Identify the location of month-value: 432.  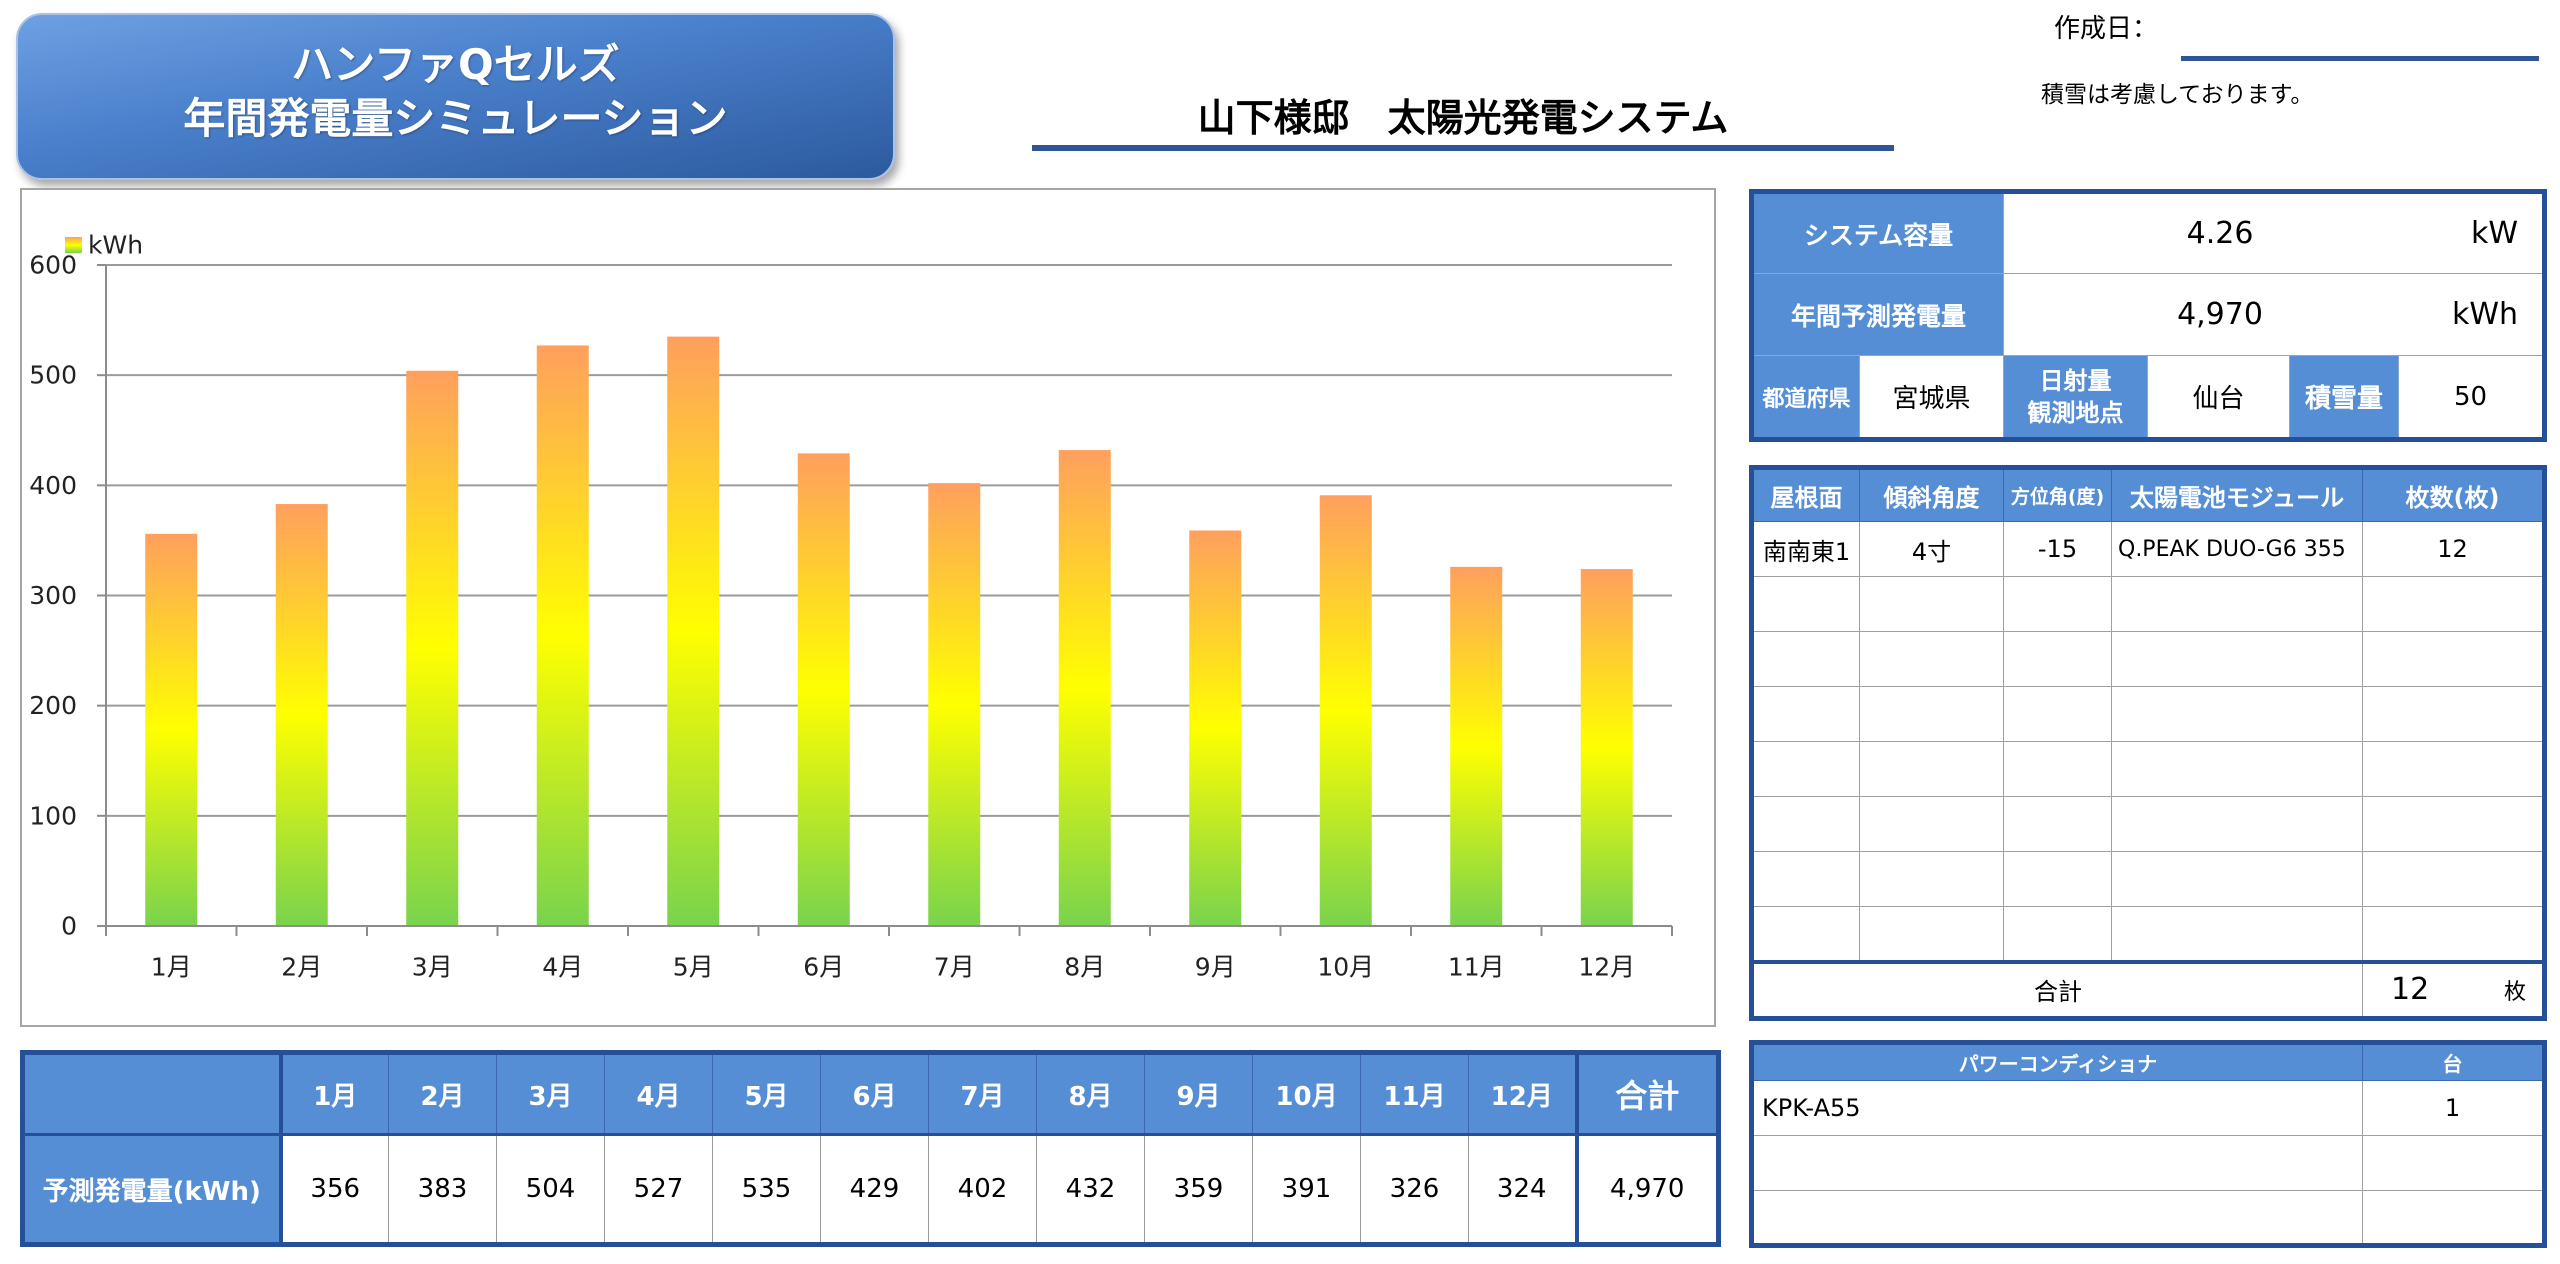
(1090, 1189).